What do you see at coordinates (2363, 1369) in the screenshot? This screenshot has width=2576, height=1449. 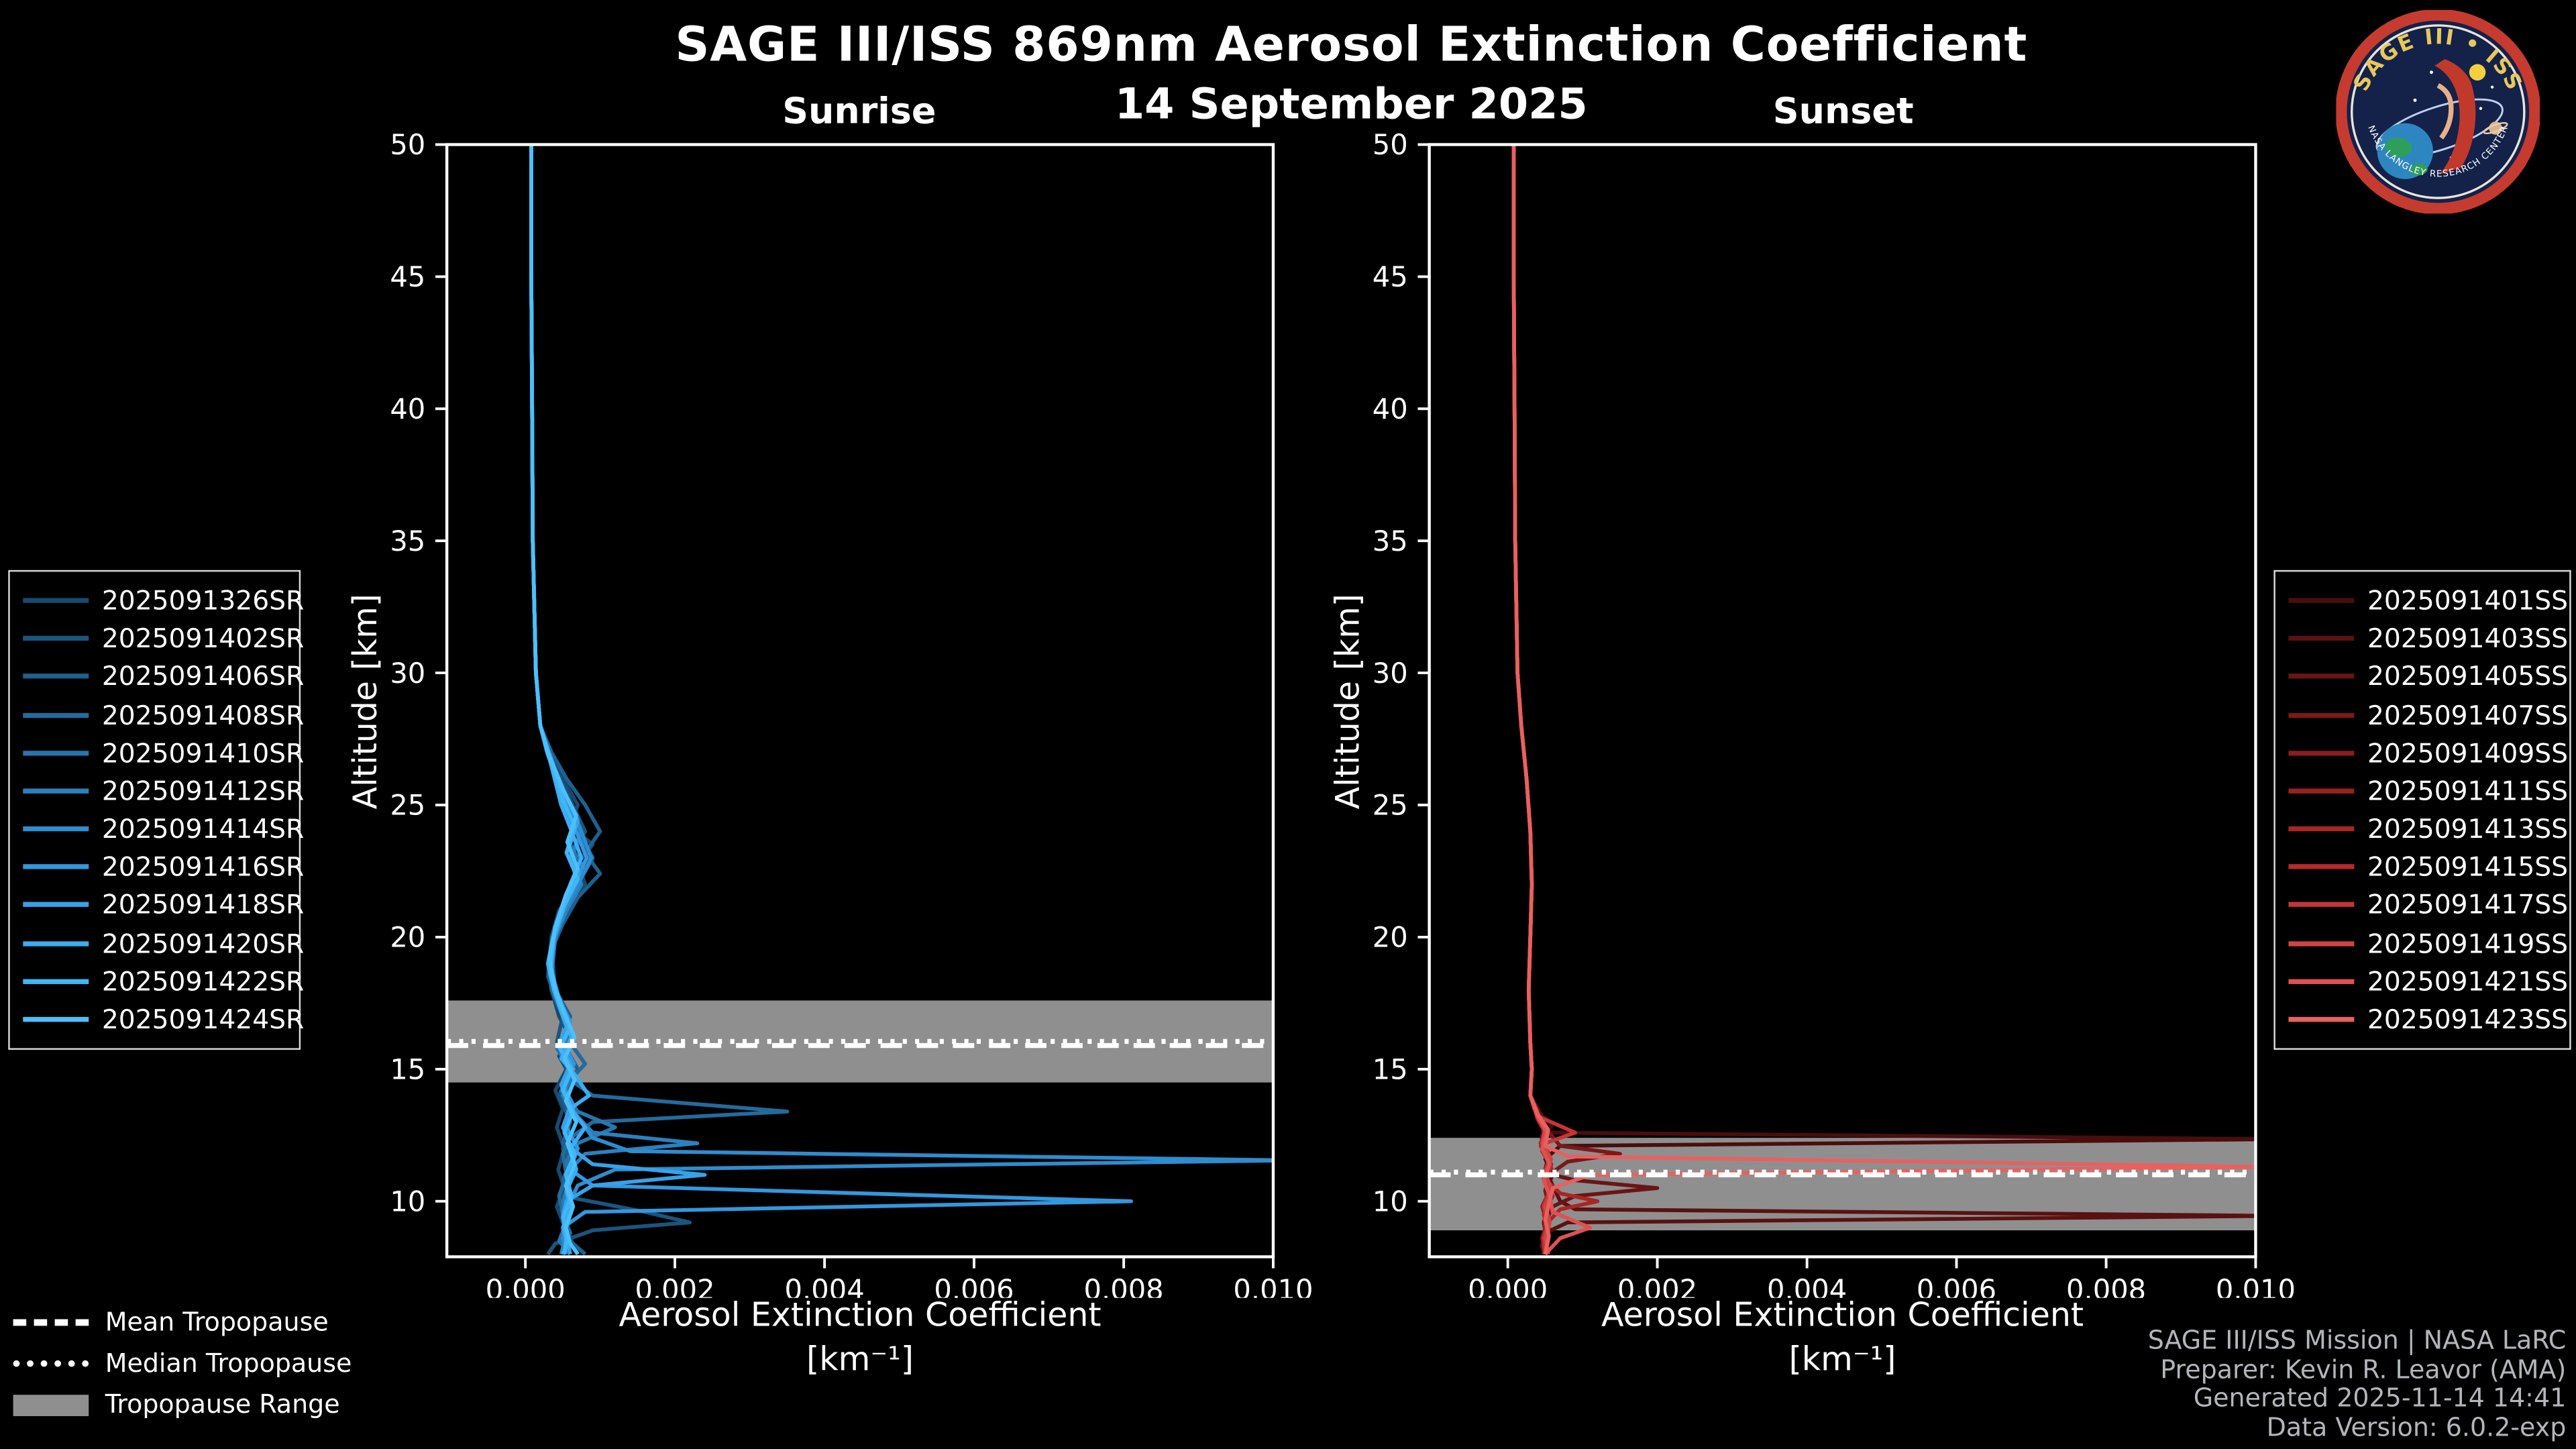 I see `footer-line: Preparer: Kevin R. Leavor (AMA)` at bounding box center [2363, 1369].